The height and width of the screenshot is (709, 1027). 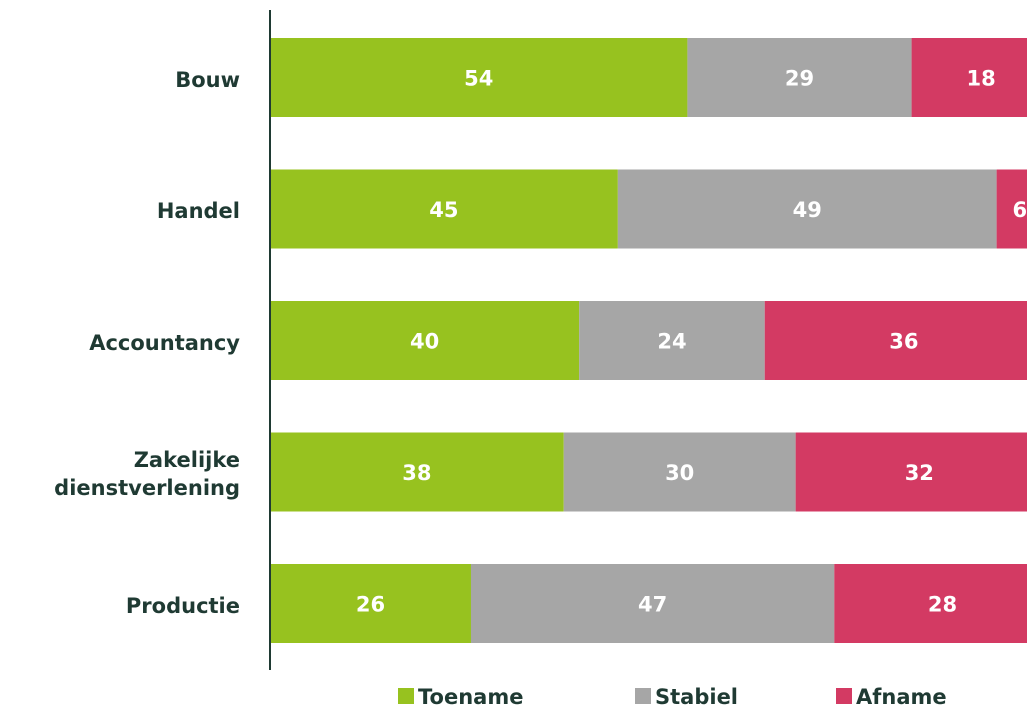 I want to click on data-label: 54, so click(x=478, y=79).